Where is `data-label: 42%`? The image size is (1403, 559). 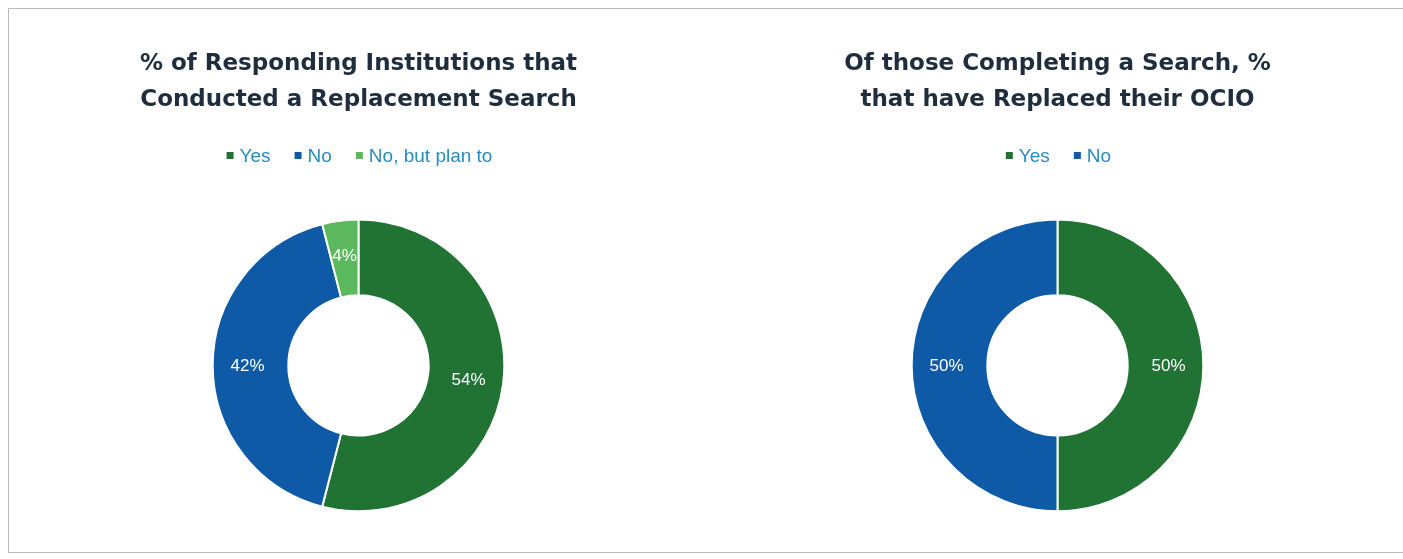
data-label: 42% is located at coordinates (247, 365).